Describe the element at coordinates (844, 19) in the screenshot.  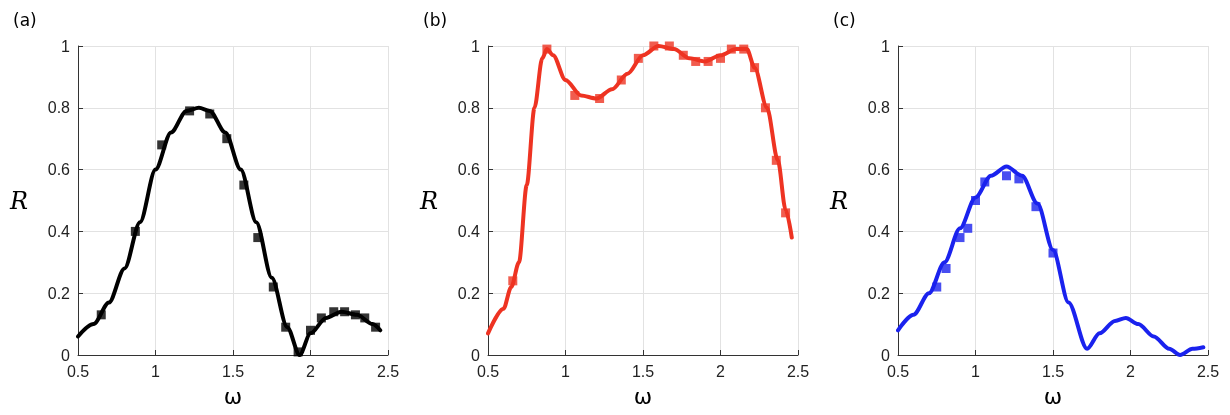
I see `chart-title: (c)` at that location.